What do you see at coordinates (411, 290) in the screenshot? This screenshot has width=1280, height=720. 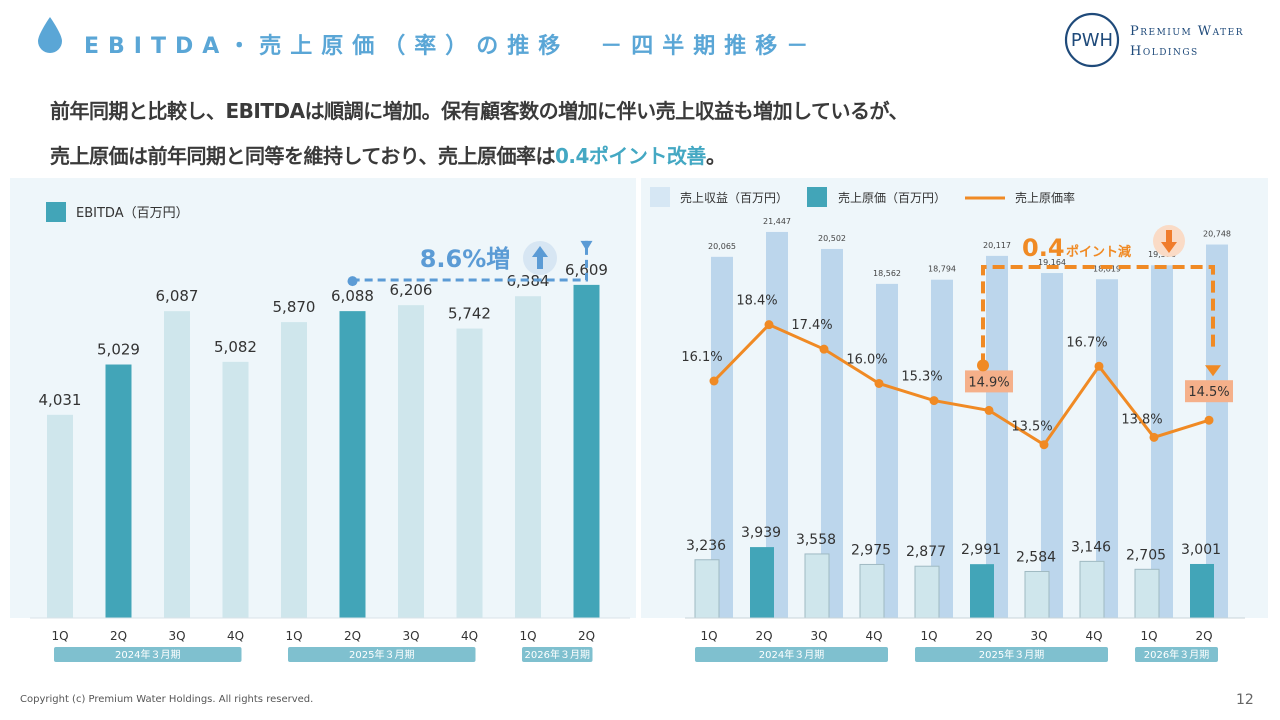 I see `ebitda-value-label: 6,206` at bounding box center [411, 290].